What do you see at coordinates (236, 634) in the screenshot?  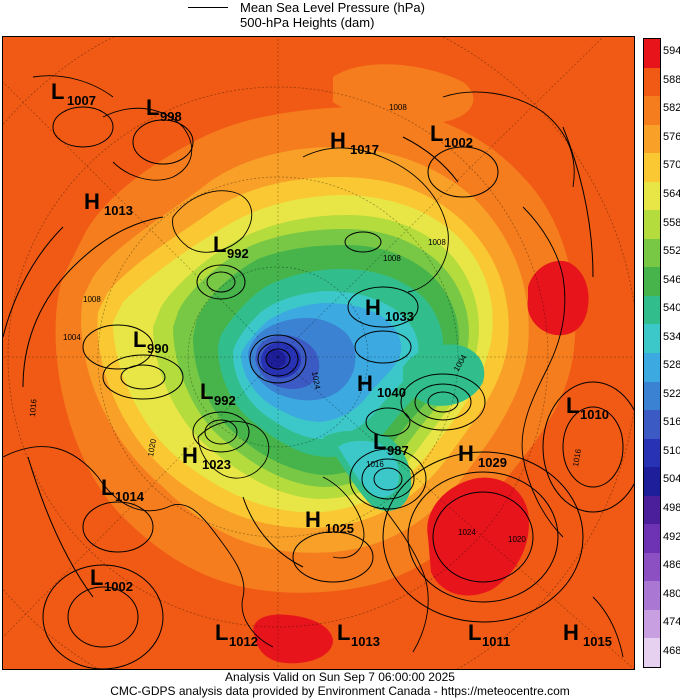 I see `low-pressure-system: L 1012` at bounding box center [236, 634].